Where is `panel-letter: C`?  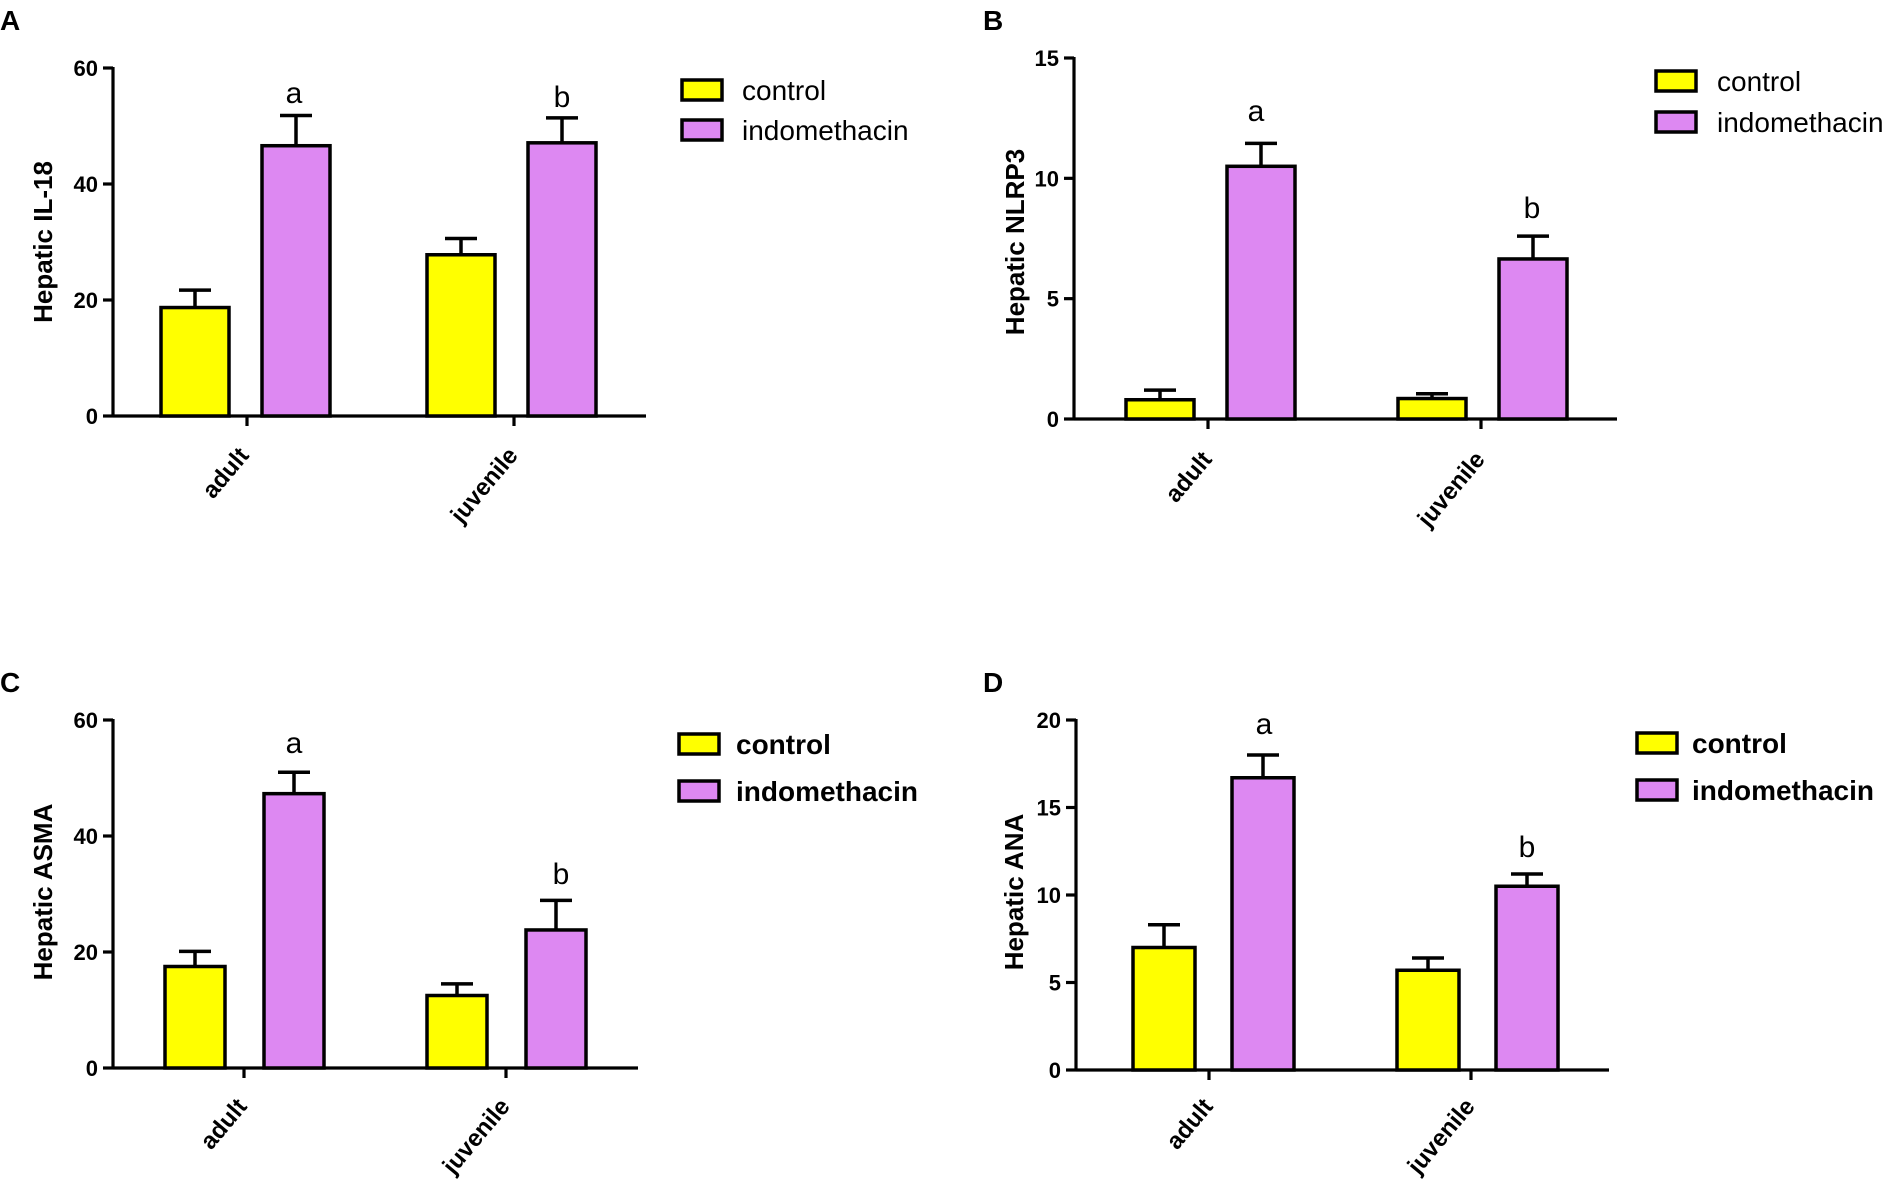
panel-letter: C is located at coordinates (10, 682).